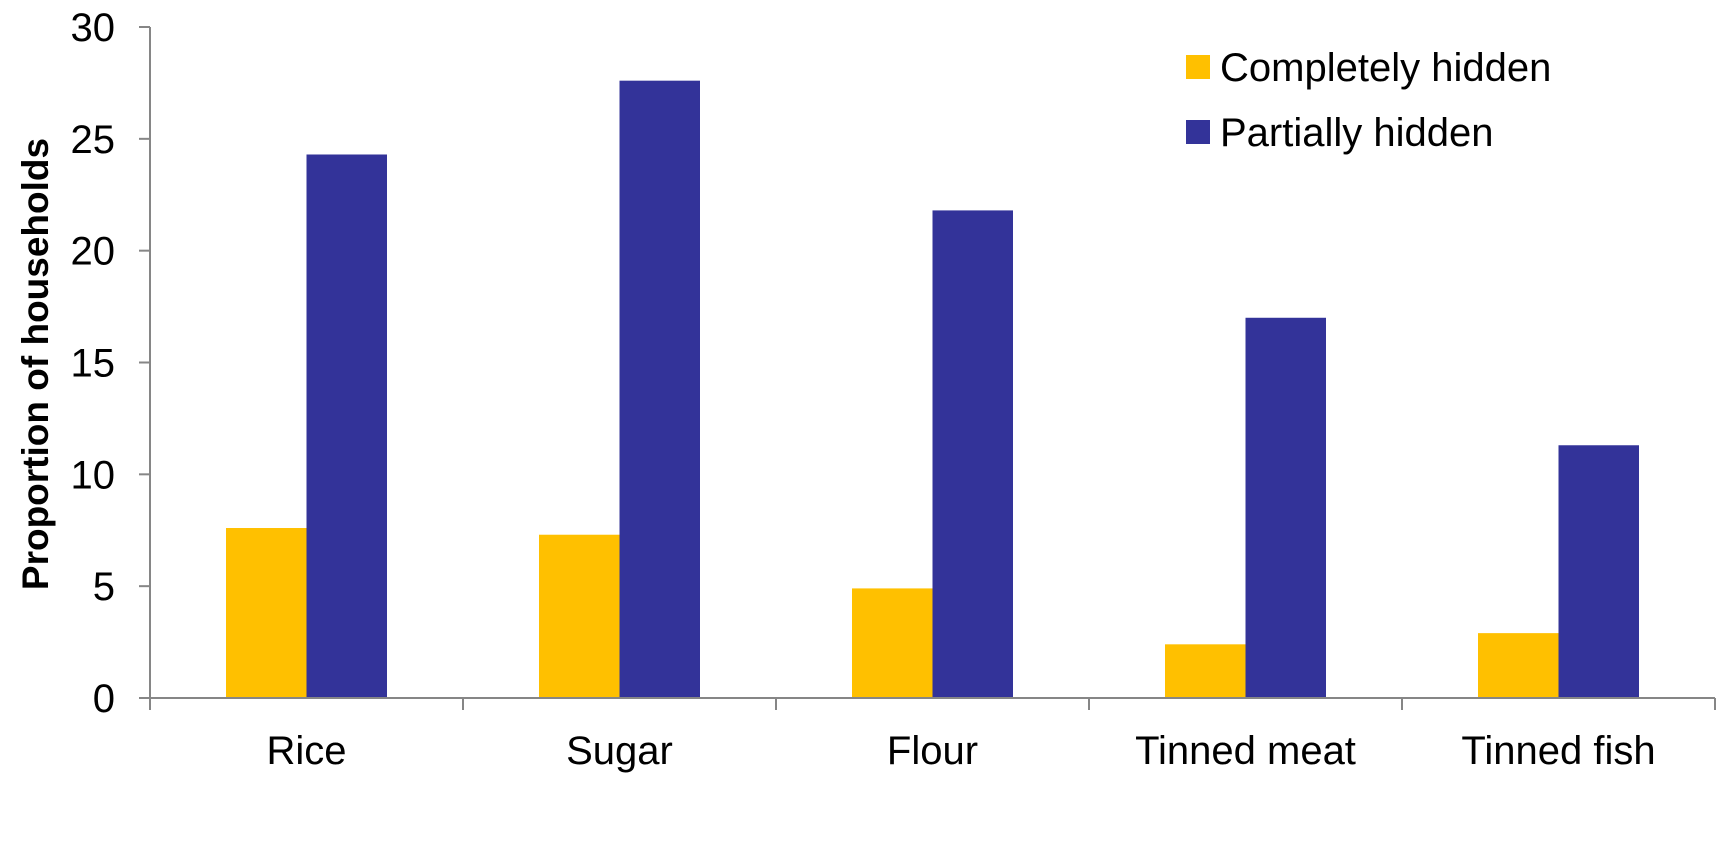  What do you see at coordinates (1368, 100) in the screenshot?
I see `legend: Completely hidden Partially hidden` at bounding box center [1368, 100].